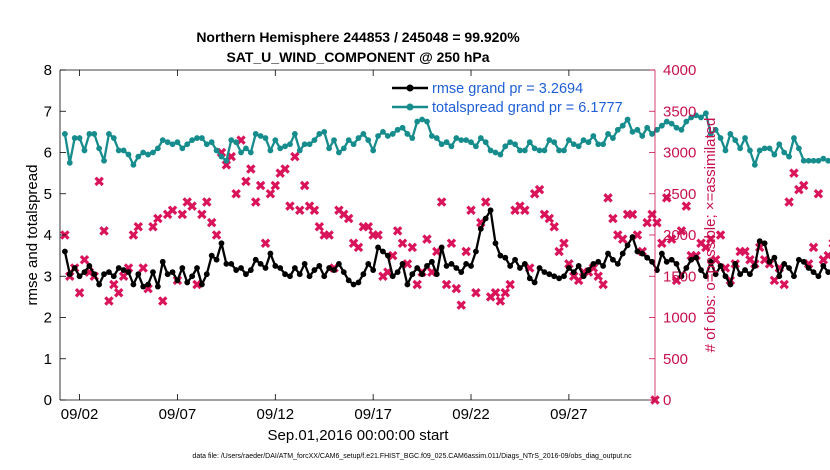 The width and height of the screenshot is (830, 470). I want to click on y-tick-label-right: 4000, so click(679, 70).